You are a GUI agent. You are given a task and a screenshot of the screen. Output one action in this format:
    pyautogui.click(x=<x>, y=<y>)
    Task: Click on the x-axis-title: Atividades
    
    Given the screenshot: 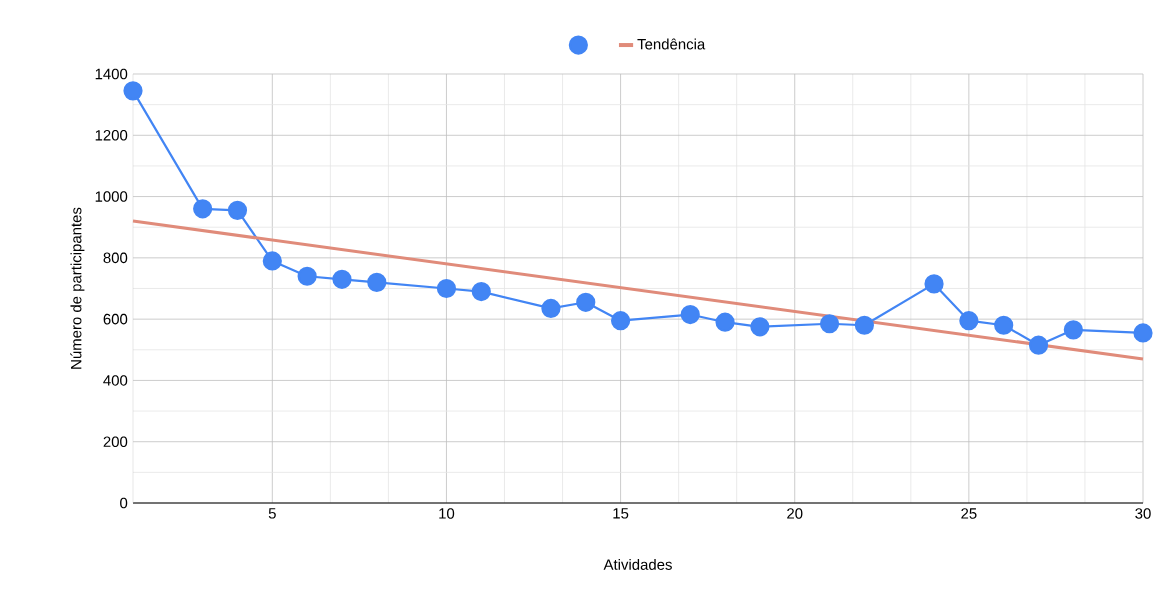 What is the action you would take?
    pyautogui.click(x=637, y=564)
    